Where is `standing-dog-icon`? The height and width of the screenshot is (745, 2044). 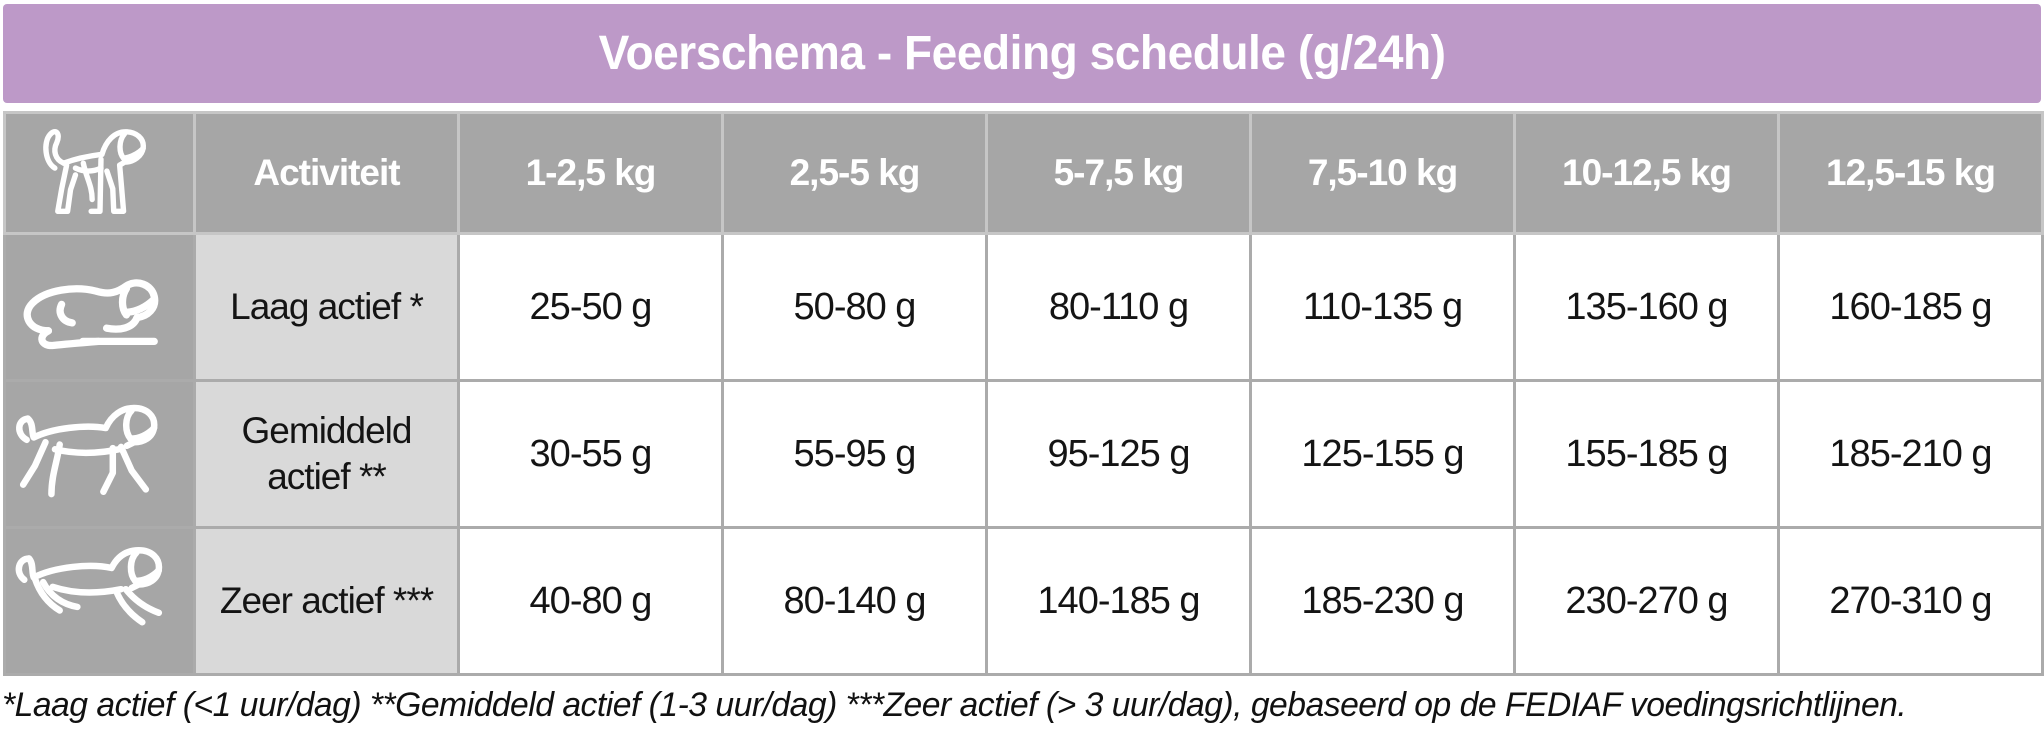 standing-dog-icon is located at coordinates (94, 171).